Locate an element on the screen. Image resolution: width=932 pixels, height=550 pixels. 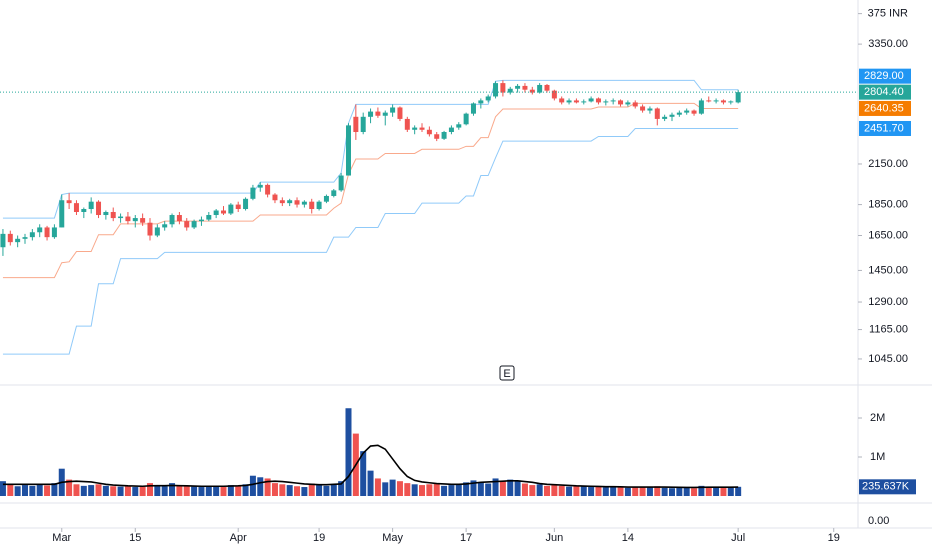
volume-ma-line is located at coordinates (370, 466).